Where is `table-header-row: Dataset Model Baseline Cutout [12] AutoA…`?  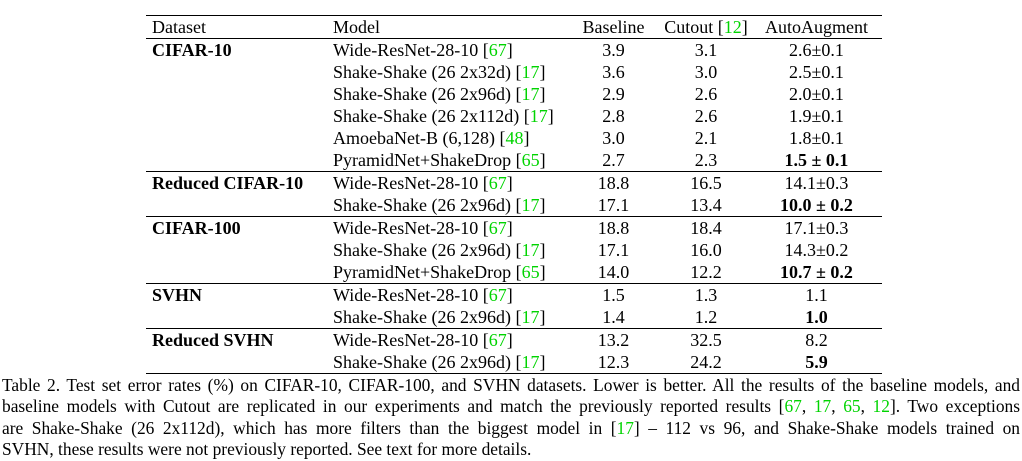 table-header-row: Dataset Model Baseline Cutout [12] AutoA… is located at coordinates (514, 27).